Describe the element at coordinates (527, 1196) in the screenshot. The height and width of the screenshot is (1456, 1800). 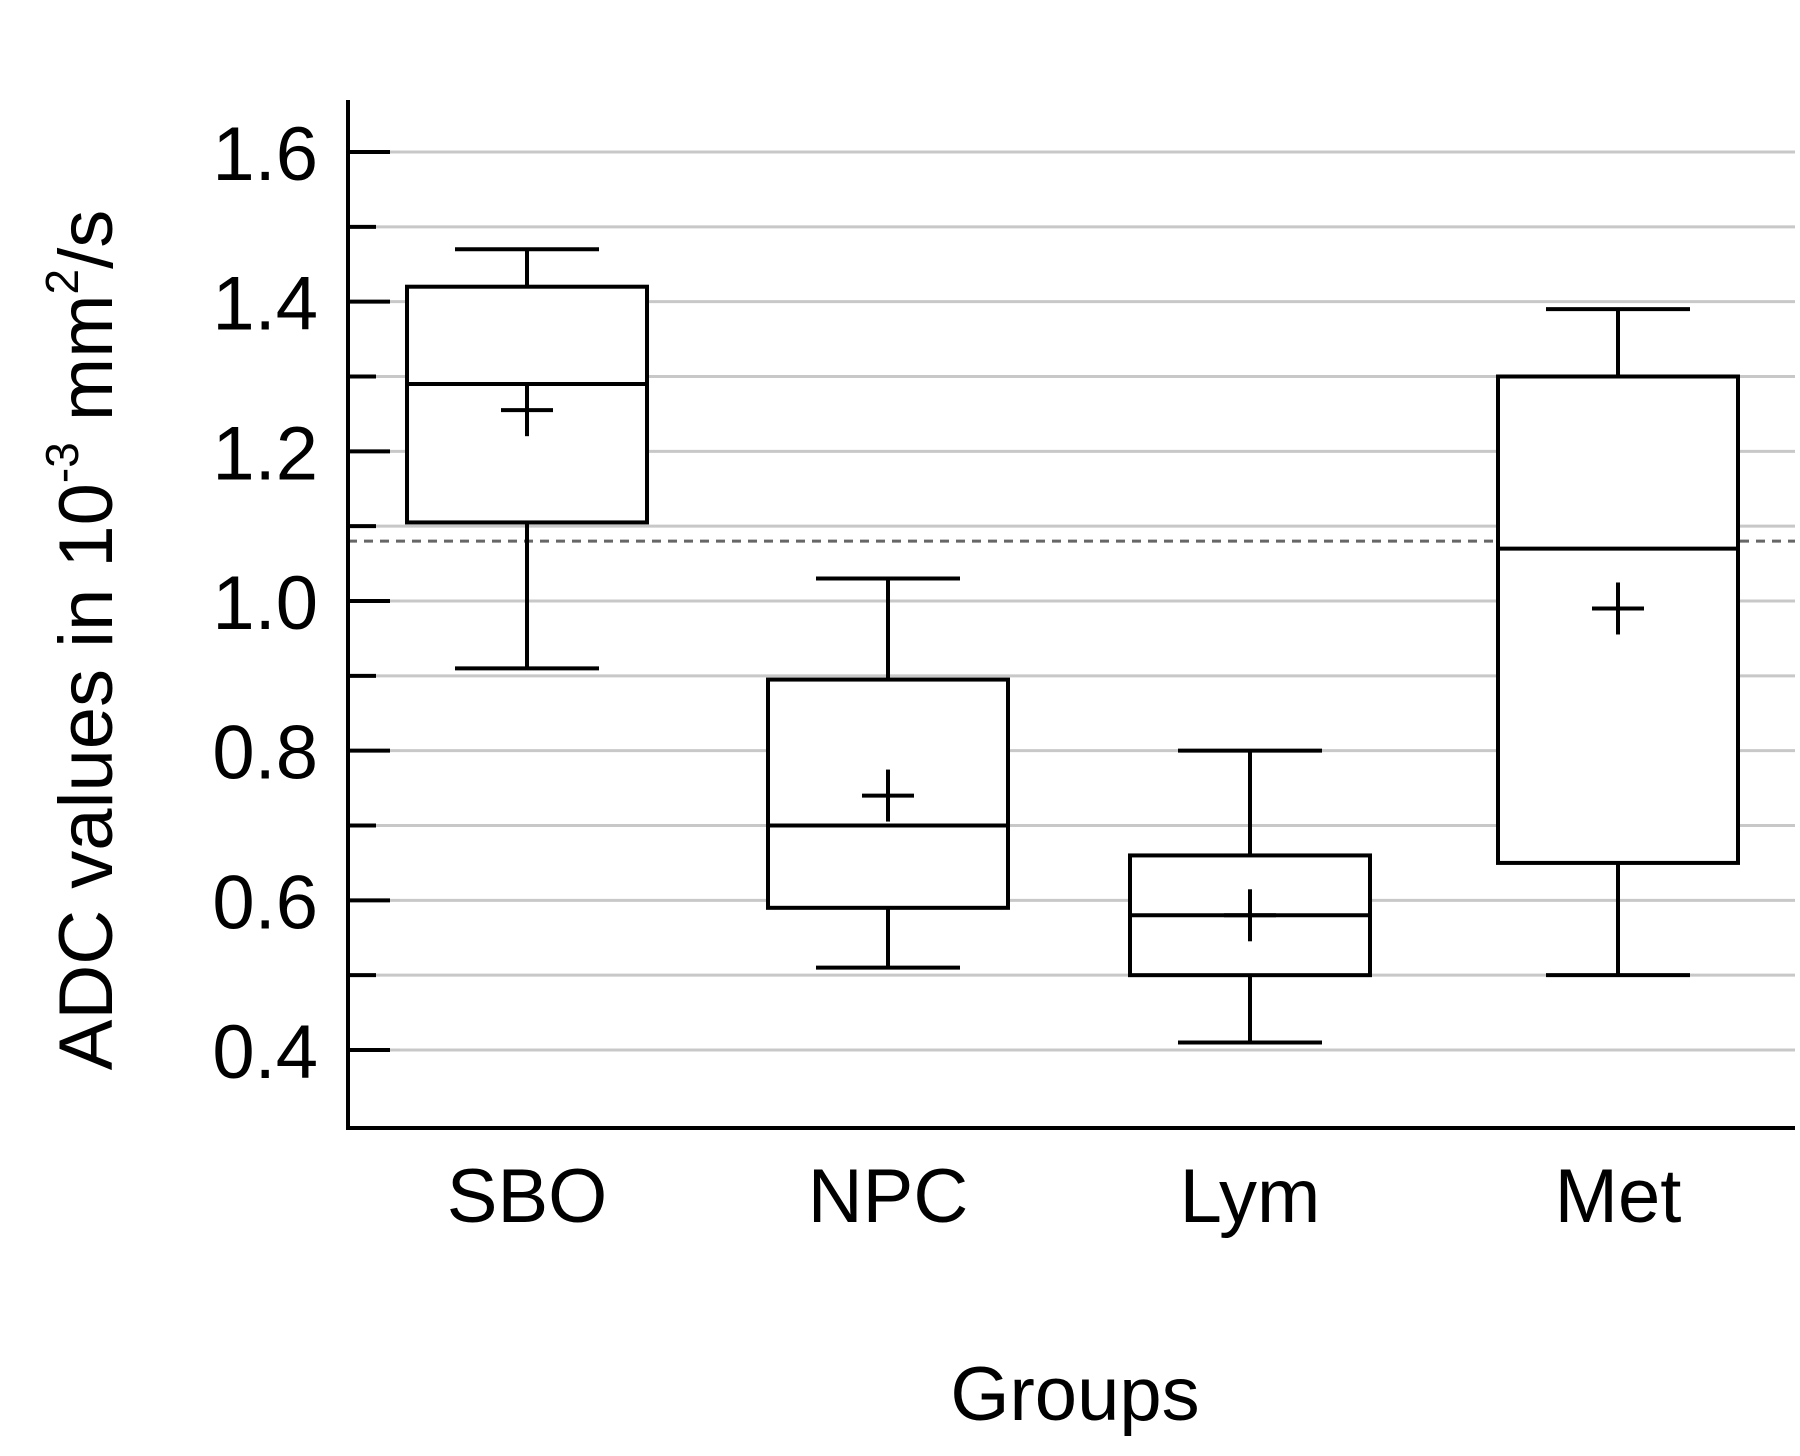
I see `x-category-label: SBO` at that location.